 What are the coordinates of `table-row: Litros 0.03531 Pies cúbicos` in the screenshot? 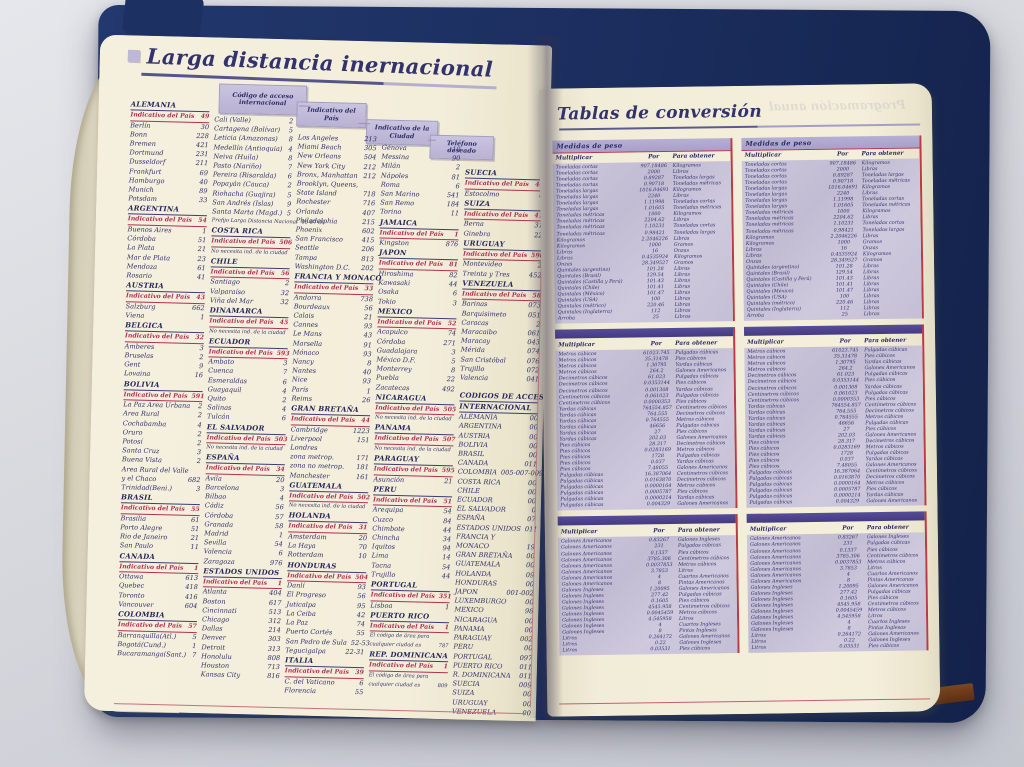 It's located at (837, 647).